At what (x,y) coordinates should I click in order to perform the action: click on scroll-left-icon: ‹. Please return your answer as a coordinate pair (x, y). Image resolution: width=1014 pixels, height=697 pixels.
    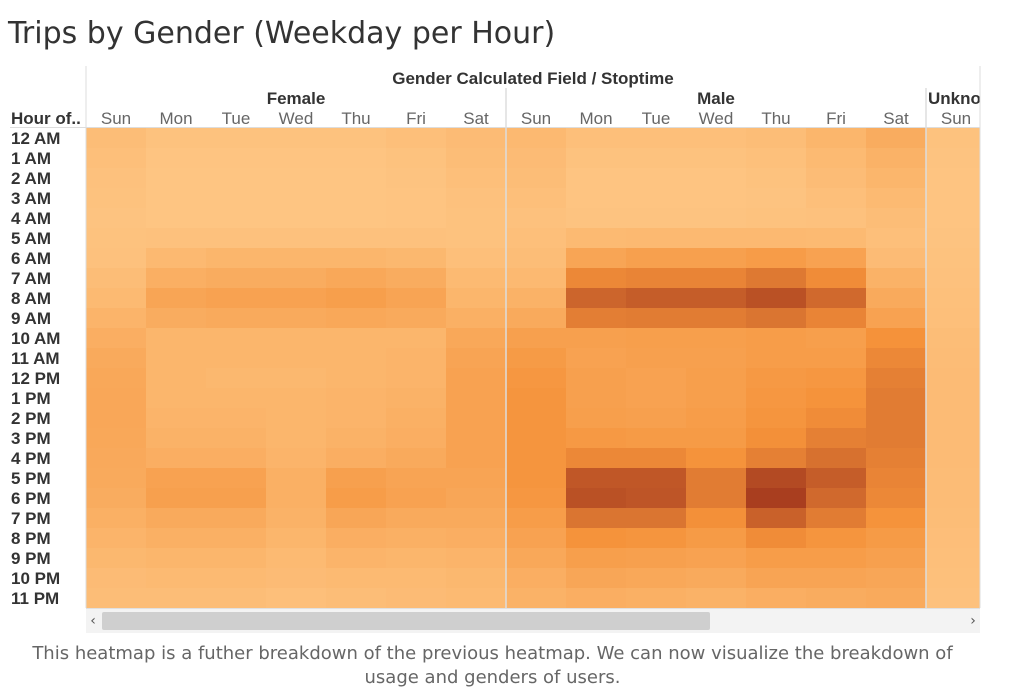
    Looking at the image, I should click on (93, 621).